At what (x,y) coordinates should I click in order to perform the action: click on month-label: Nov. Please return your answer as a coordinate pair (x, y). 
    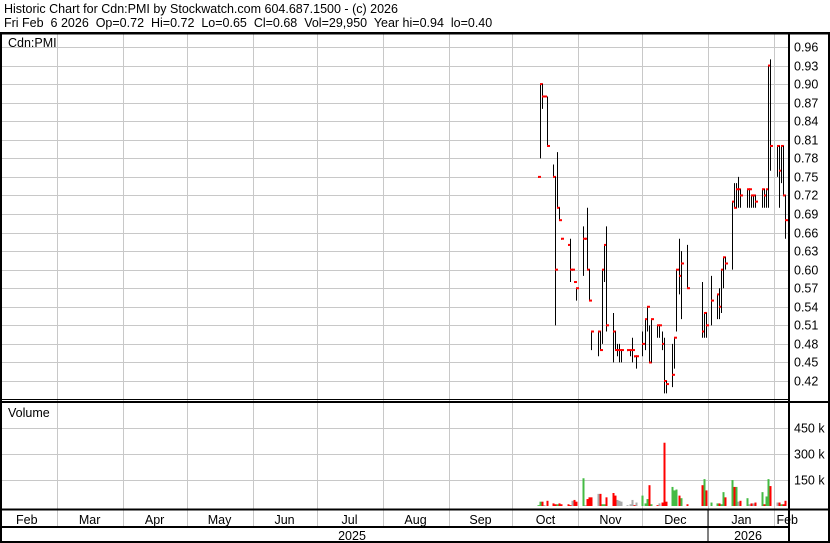
    Looking at the image, I should click on (610, 520).